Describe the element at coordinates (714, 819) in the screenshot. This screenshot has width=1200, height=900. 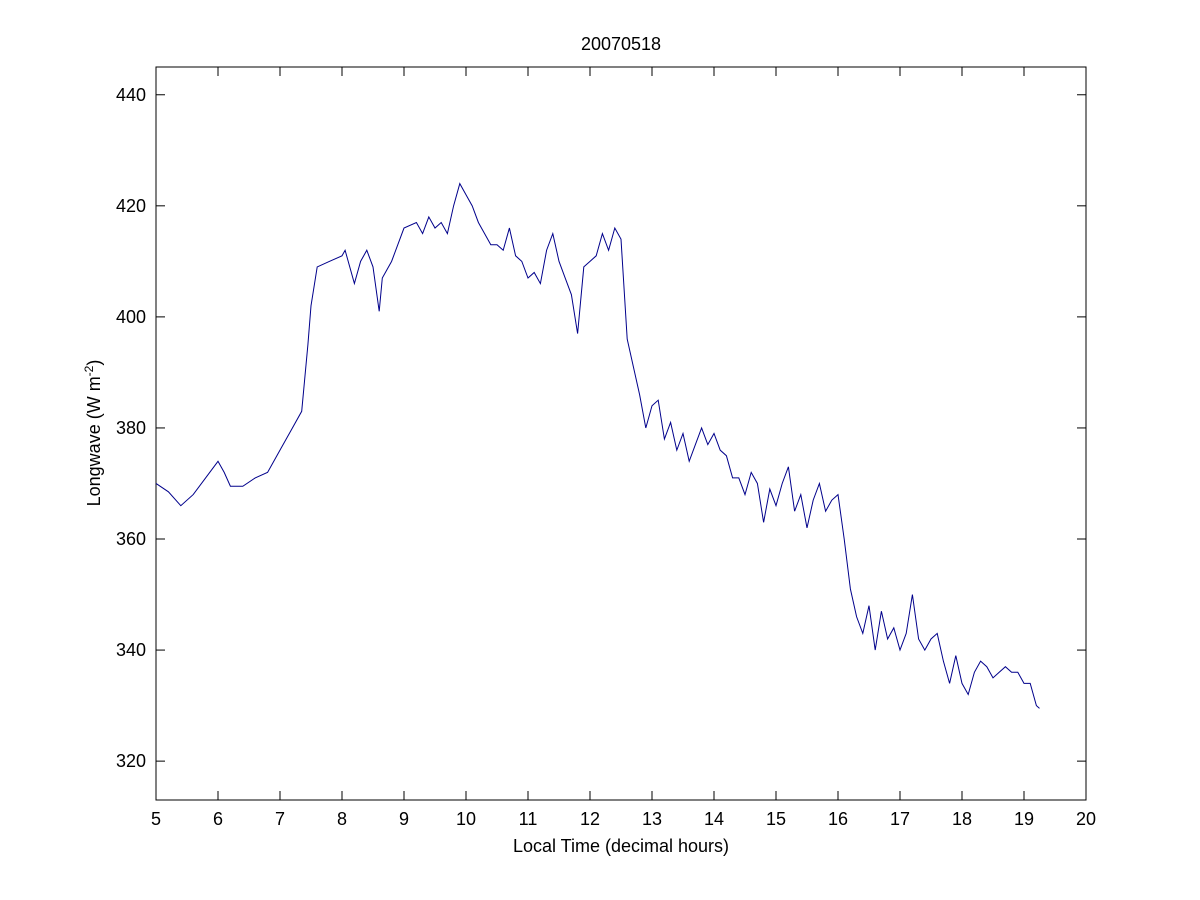
I see `x-tick-label: 14` at that location.